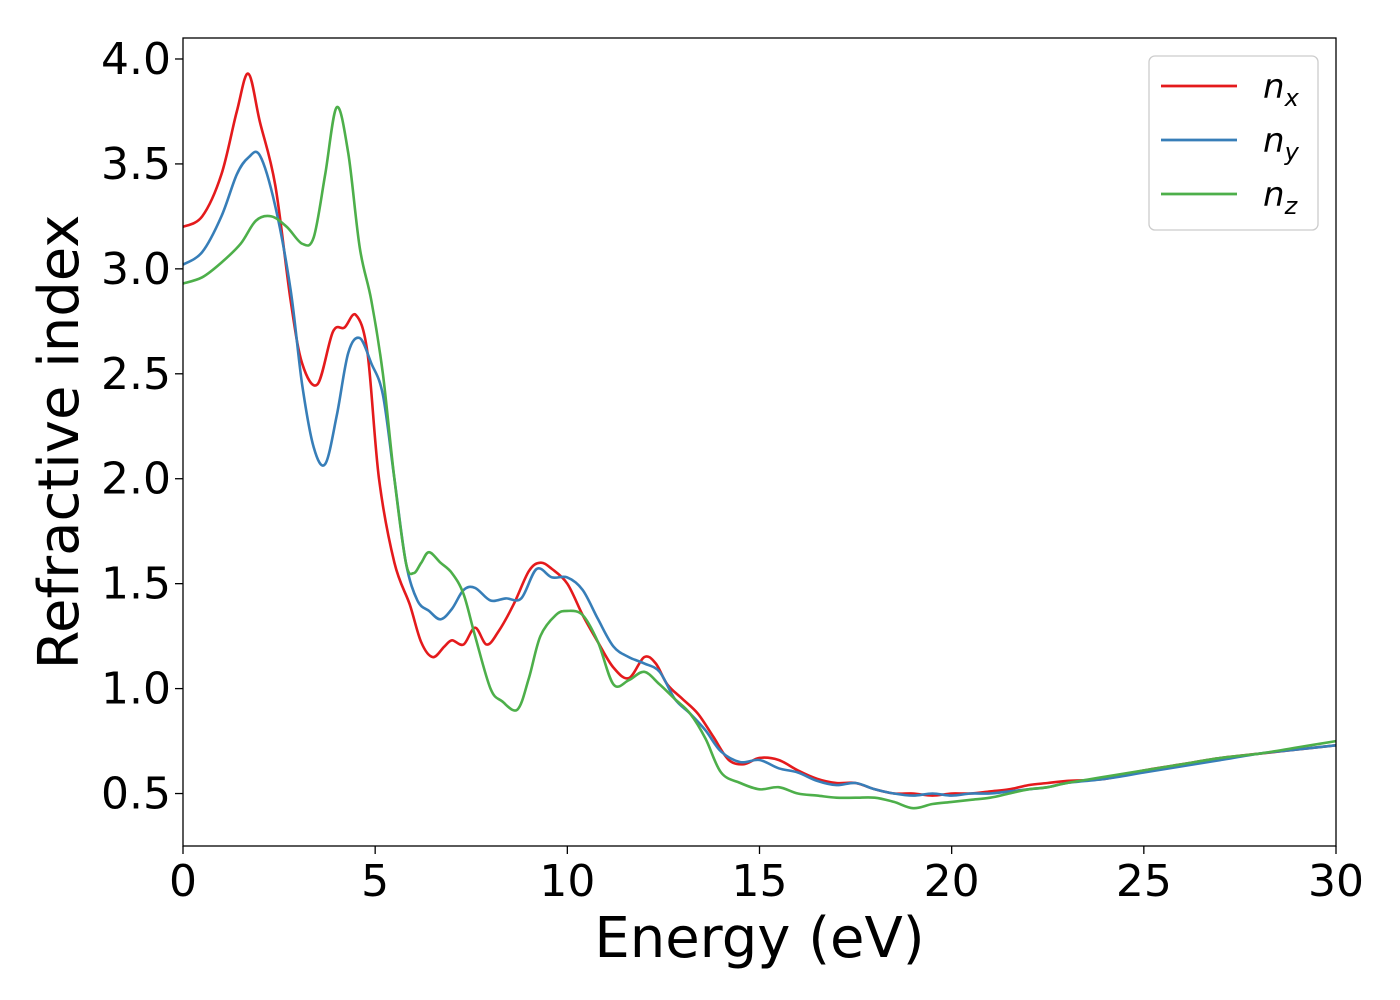 This screenshot has height=1000, width=1400. Describe the element at coordinates (136, 269) in the screenshot. I see `y-tick-label: 3.0` at that location.